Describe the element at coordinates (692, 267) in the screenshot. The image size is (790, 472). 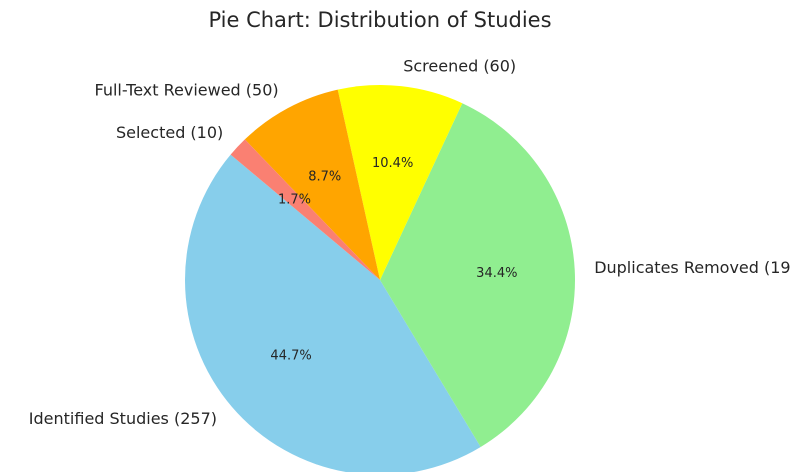
I see `slice-label: Duplicates Removed (198)` at that location.